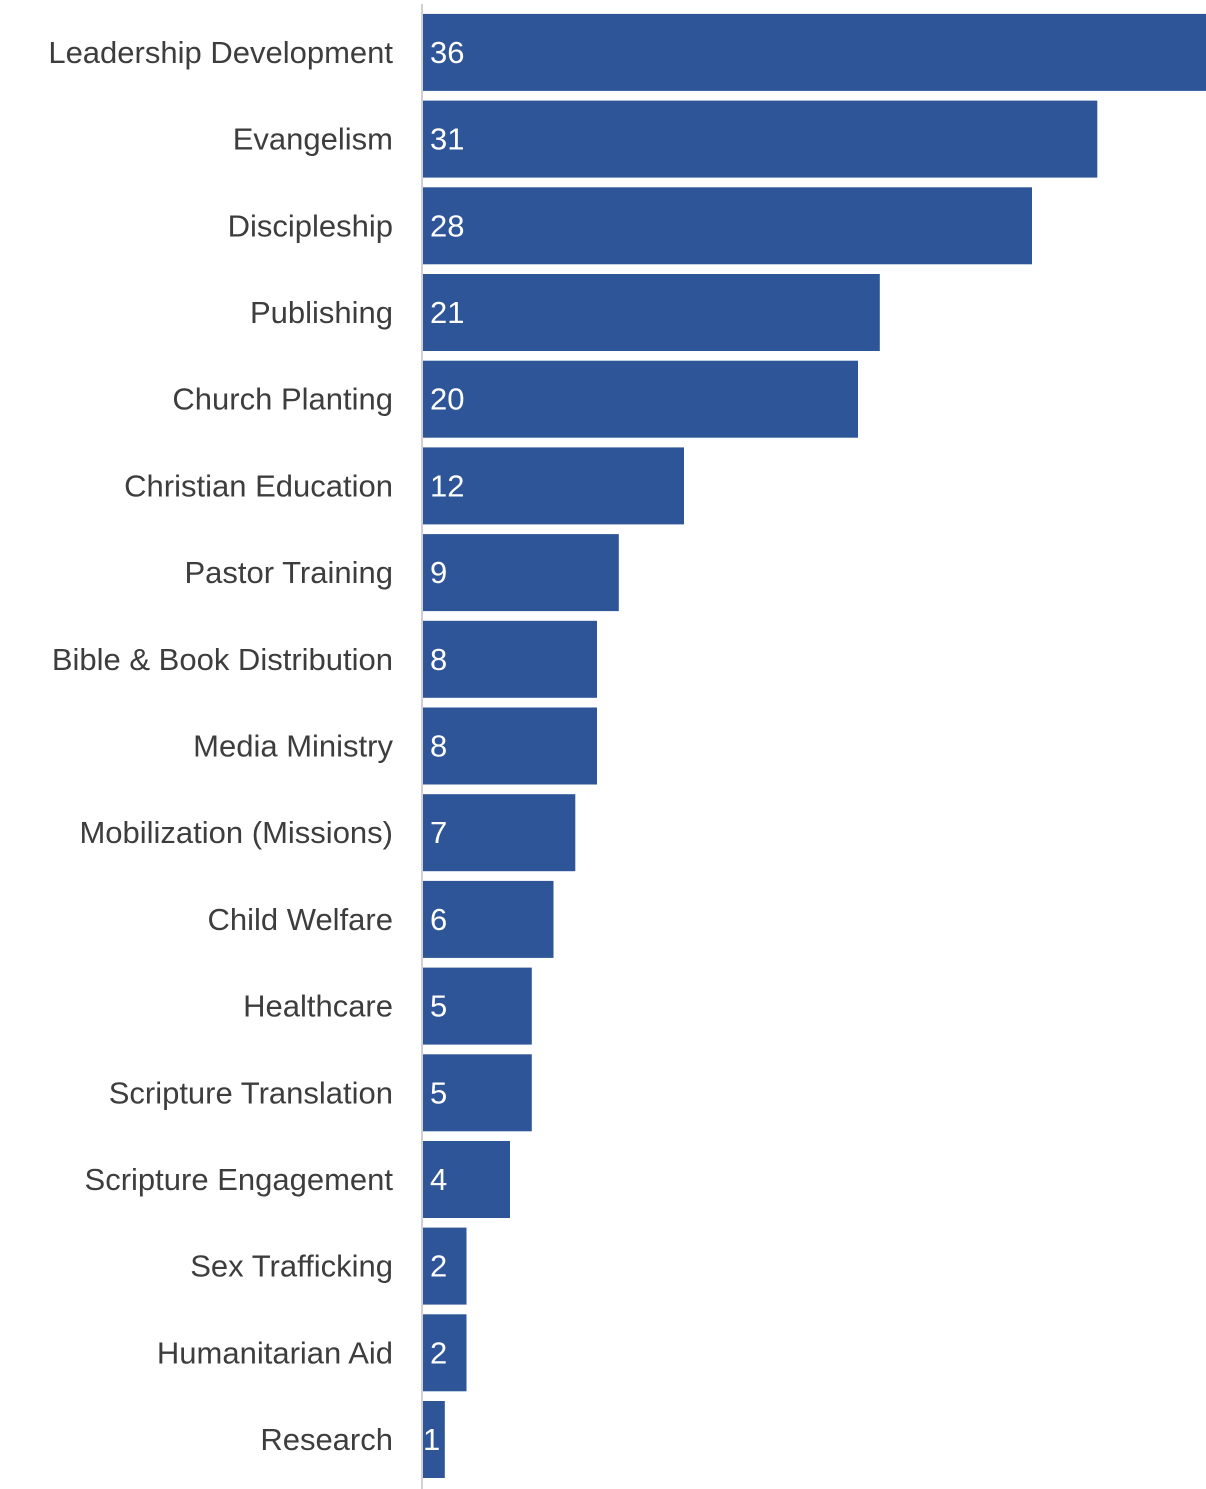  I want to click on bar-bible-book-distribution, so click(510, 659).